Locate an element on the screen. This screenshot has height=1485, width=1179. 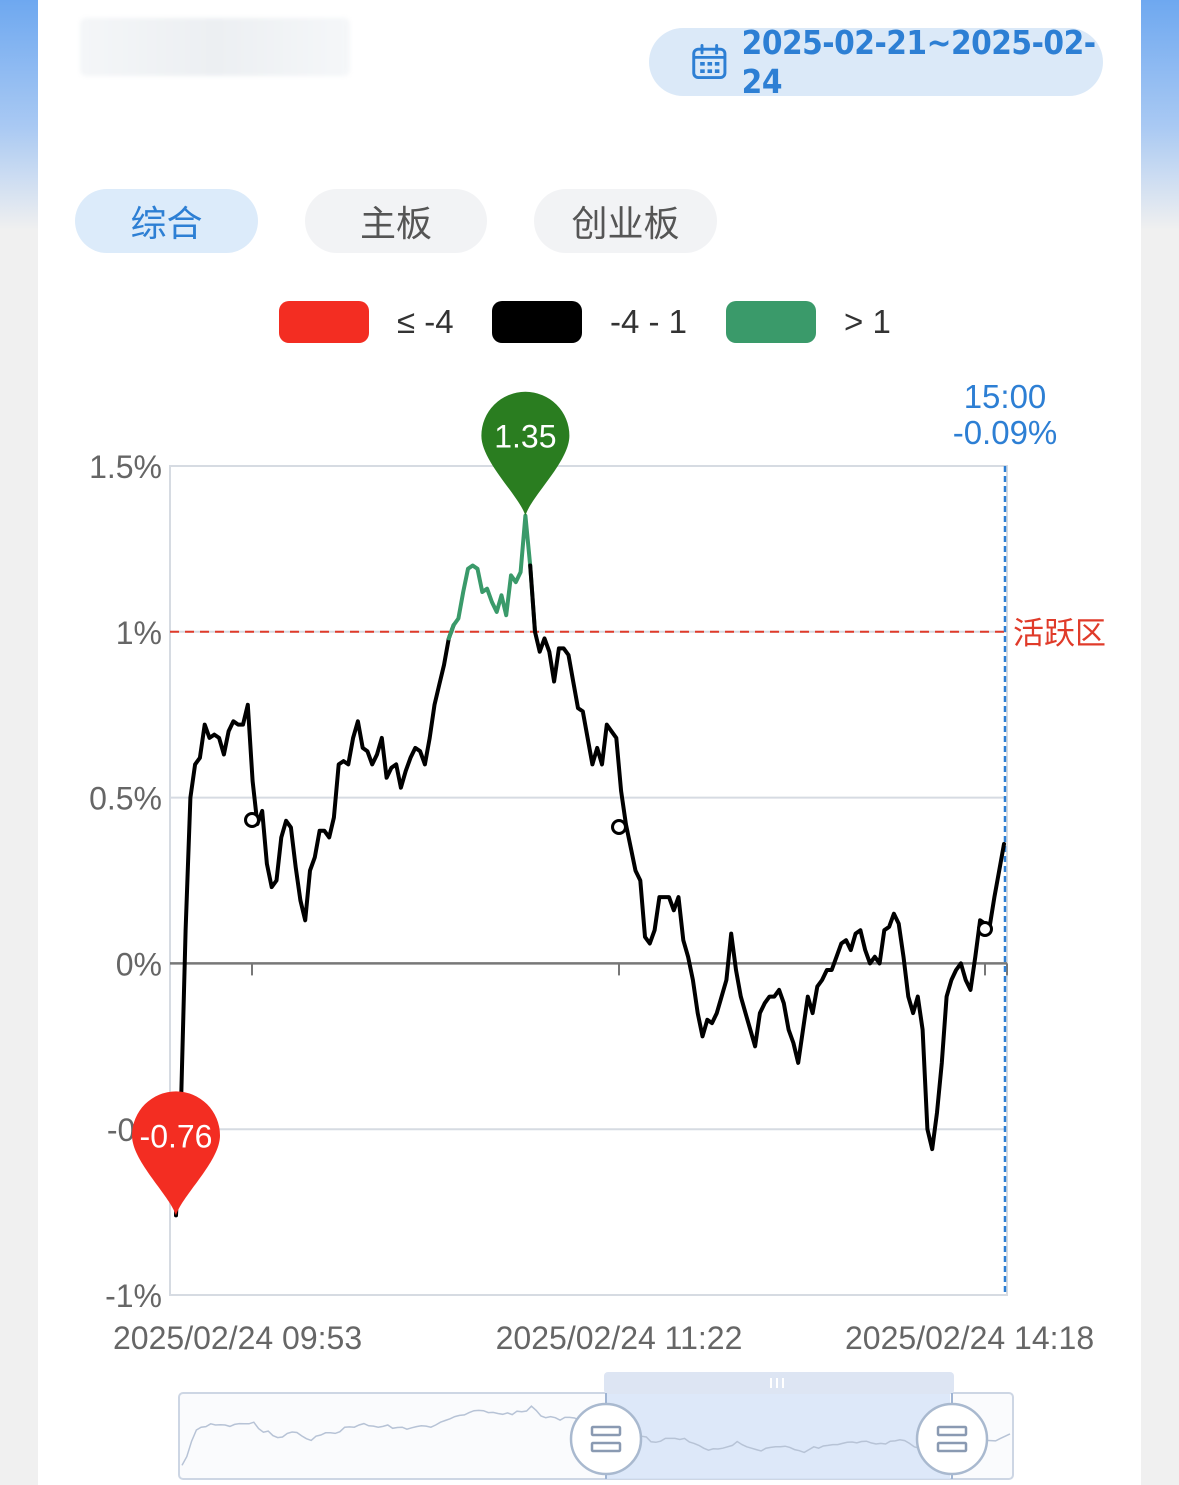
legend-item-high: > 1 is located at coordinates (808, 322).